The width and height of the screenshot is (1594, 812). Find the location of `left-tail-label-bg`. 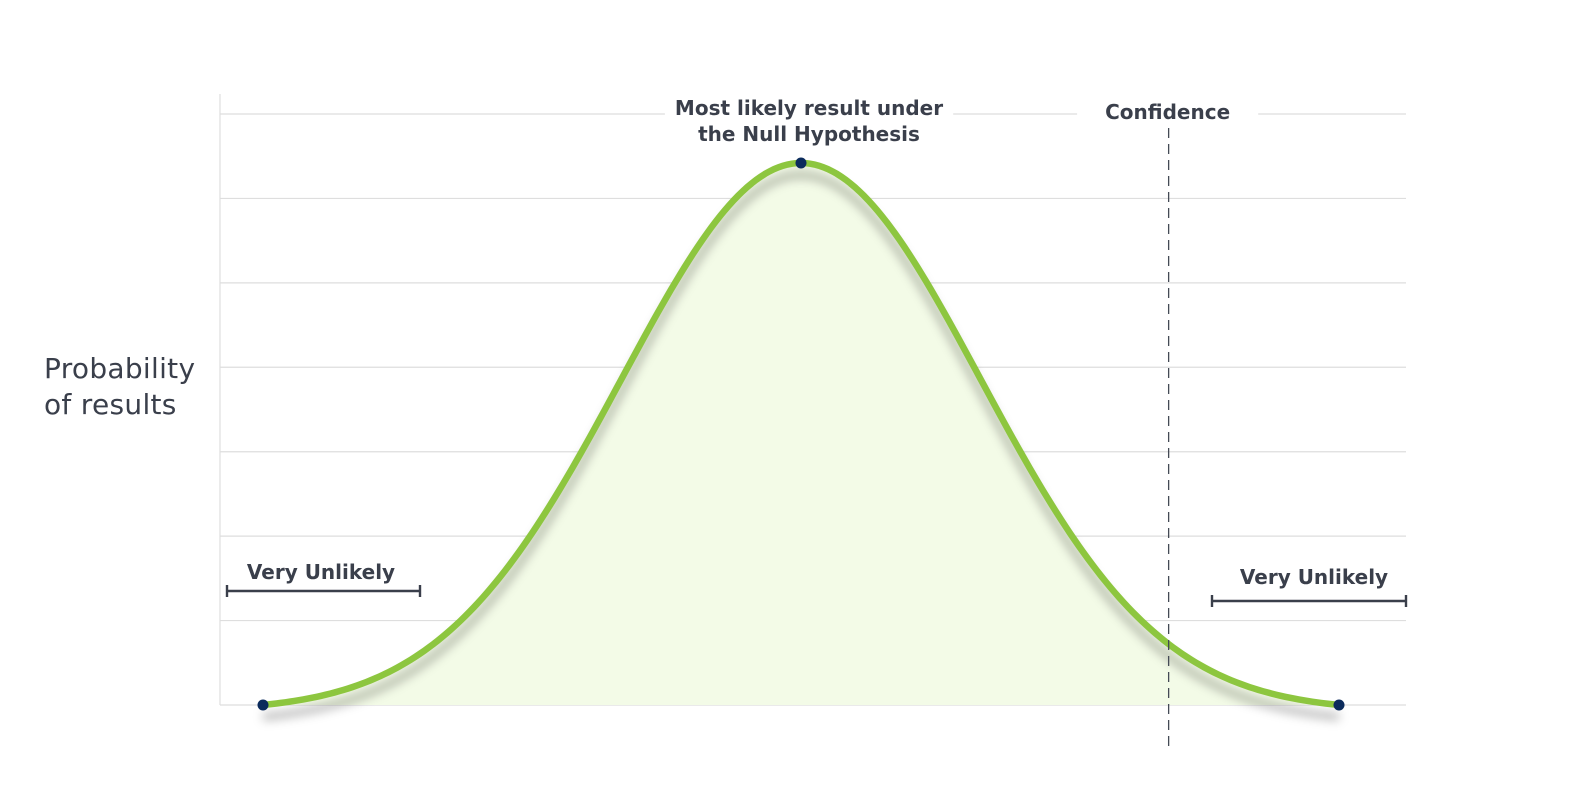

left-tail-label-bg is located at coordinates (321, 572).